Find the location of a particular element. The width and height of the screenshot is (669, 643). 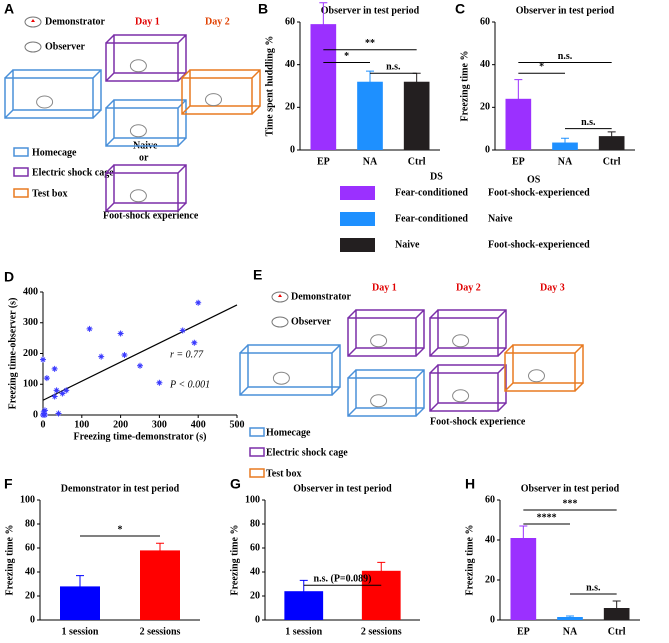

day-label: Day 2 is located at coordinates (468, 287).